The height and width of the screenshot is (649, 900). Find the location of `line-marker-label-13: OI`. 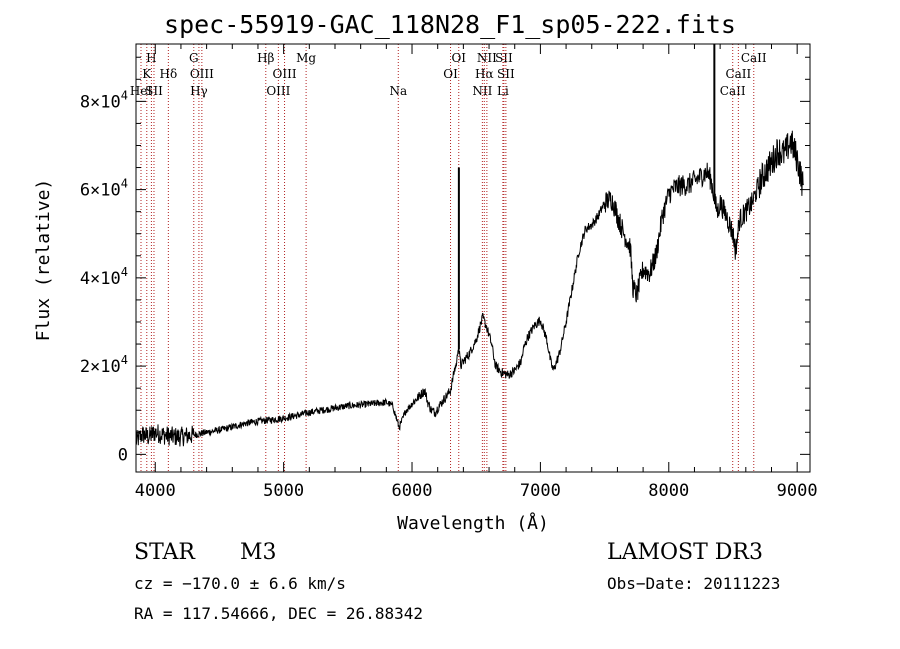

line-marker-label-13: OI is located at coordinates (450, 74).